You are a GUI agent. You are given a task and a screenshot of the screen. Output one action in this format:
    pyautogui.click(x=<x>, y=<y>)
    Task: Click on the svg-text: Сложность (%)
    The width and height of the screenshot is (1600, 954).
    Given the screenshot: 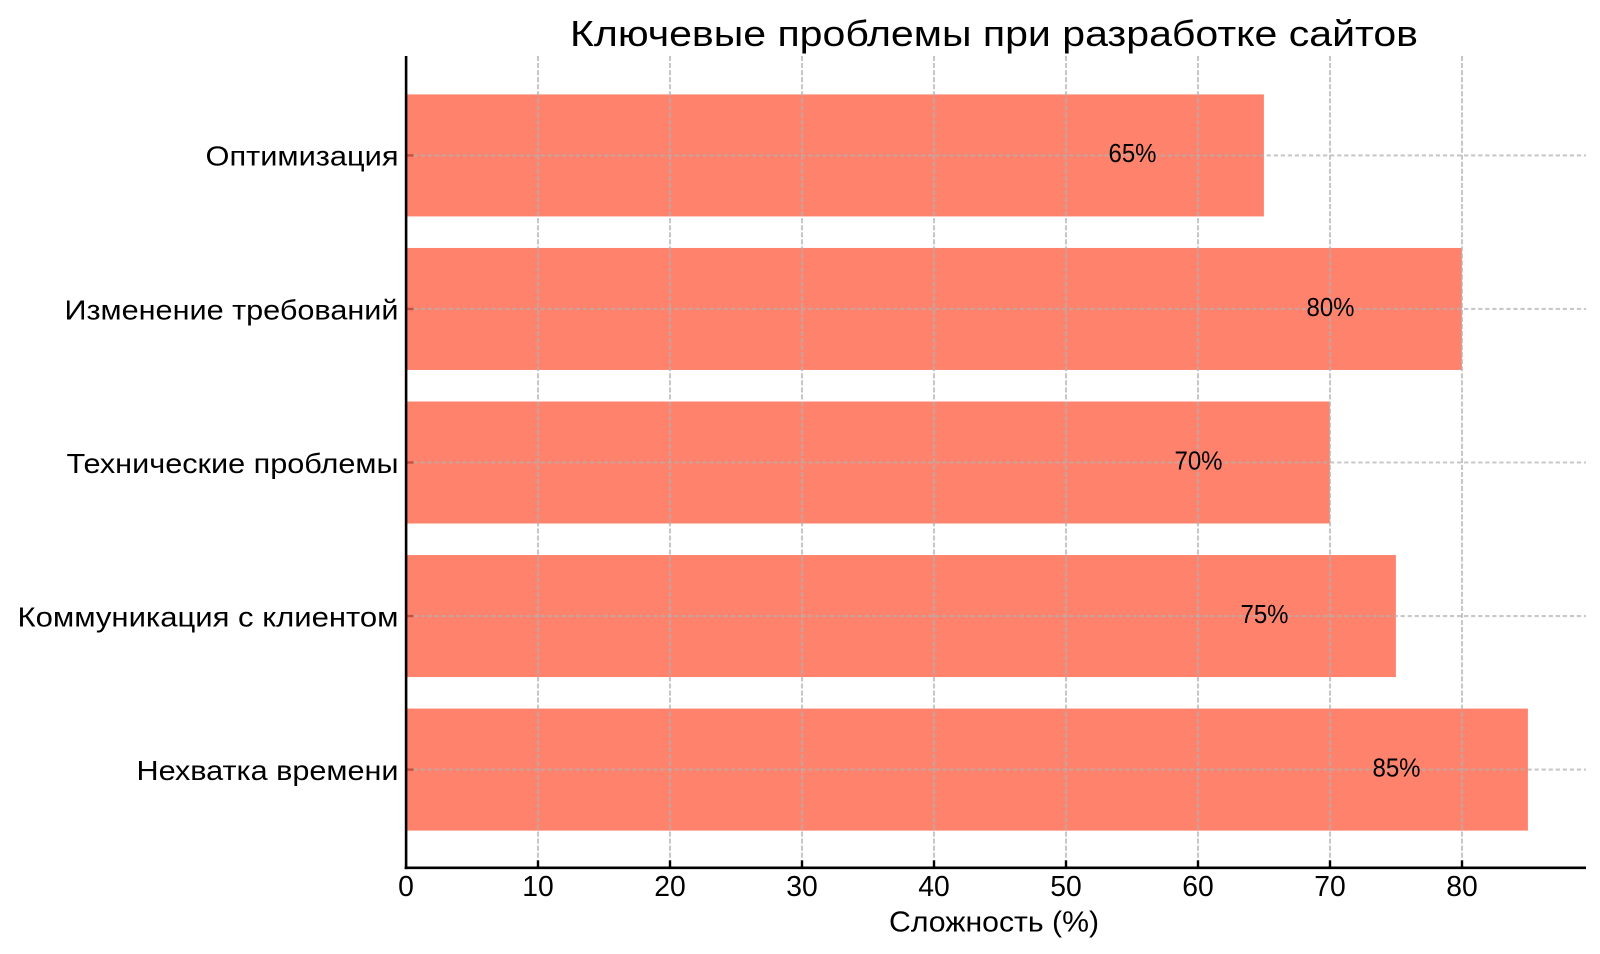 What is the action you would take?
    pyautogui.click(x=994, y=923)
    